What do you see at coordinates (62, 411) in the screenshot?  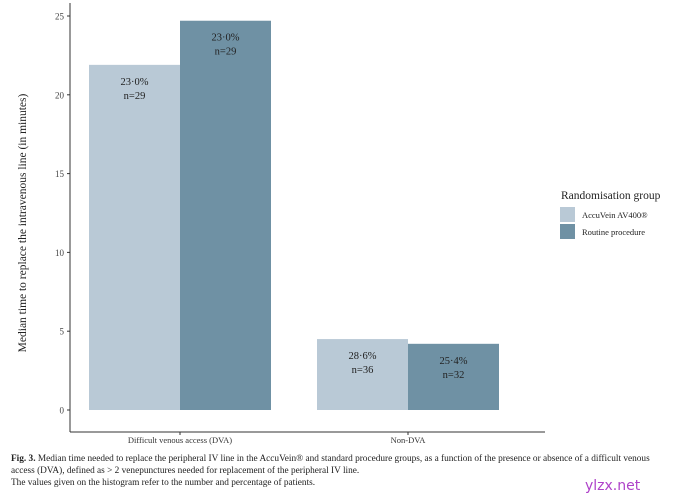 I see `y-tick-label: 0` at bounding box center [62, 411].